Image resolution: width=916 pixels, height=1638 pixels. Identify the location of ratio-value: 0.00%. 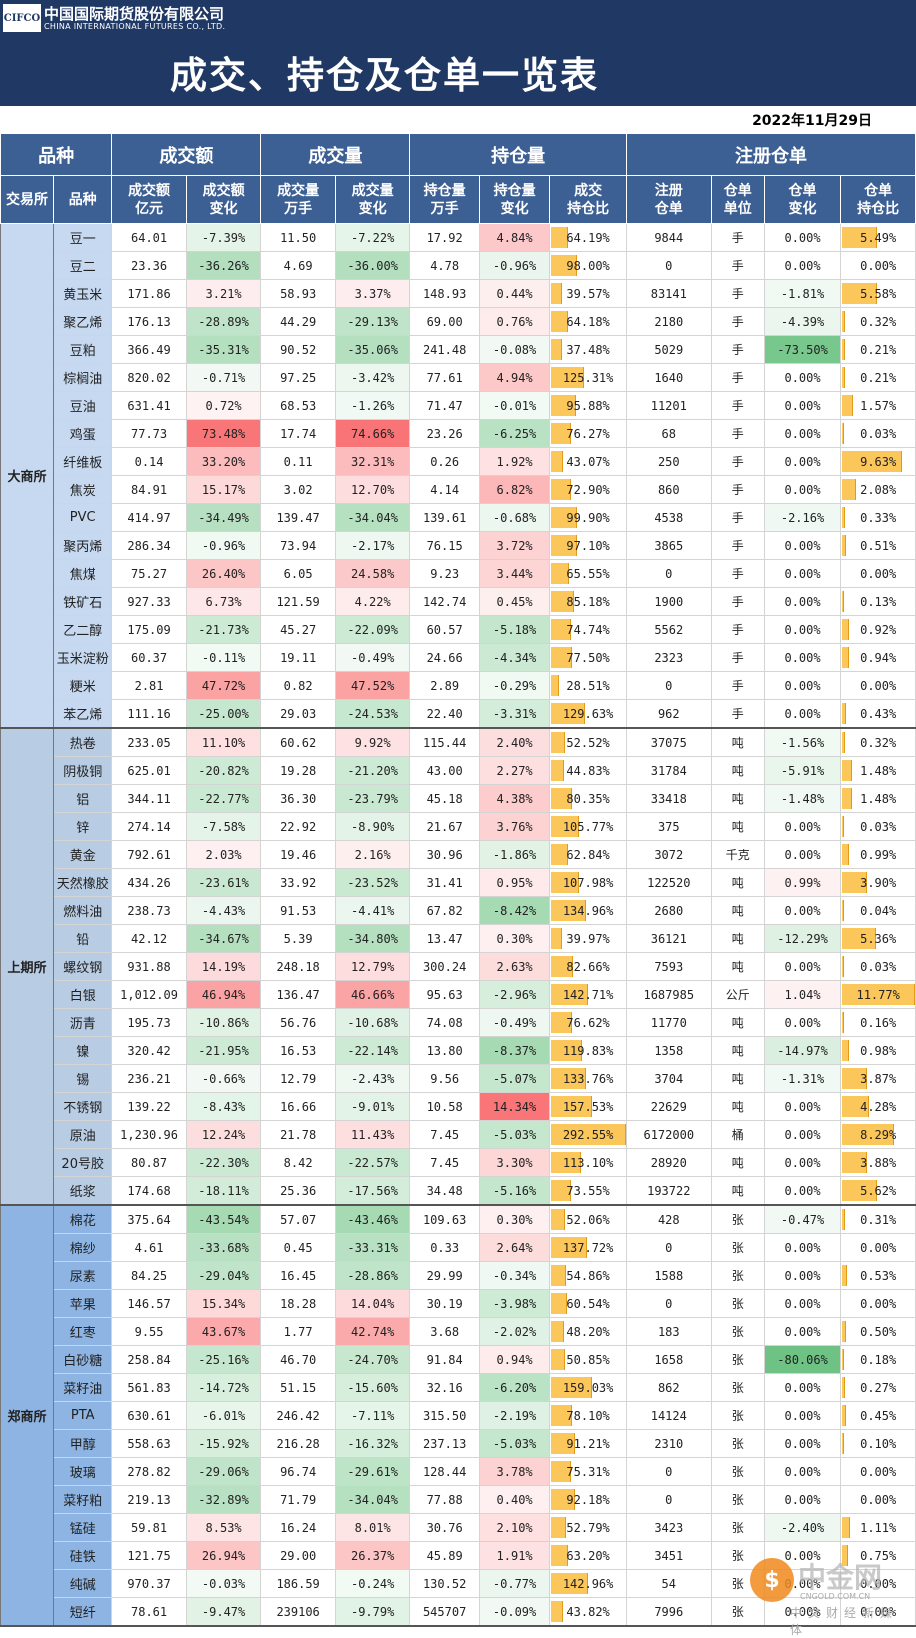
(878, 1611).